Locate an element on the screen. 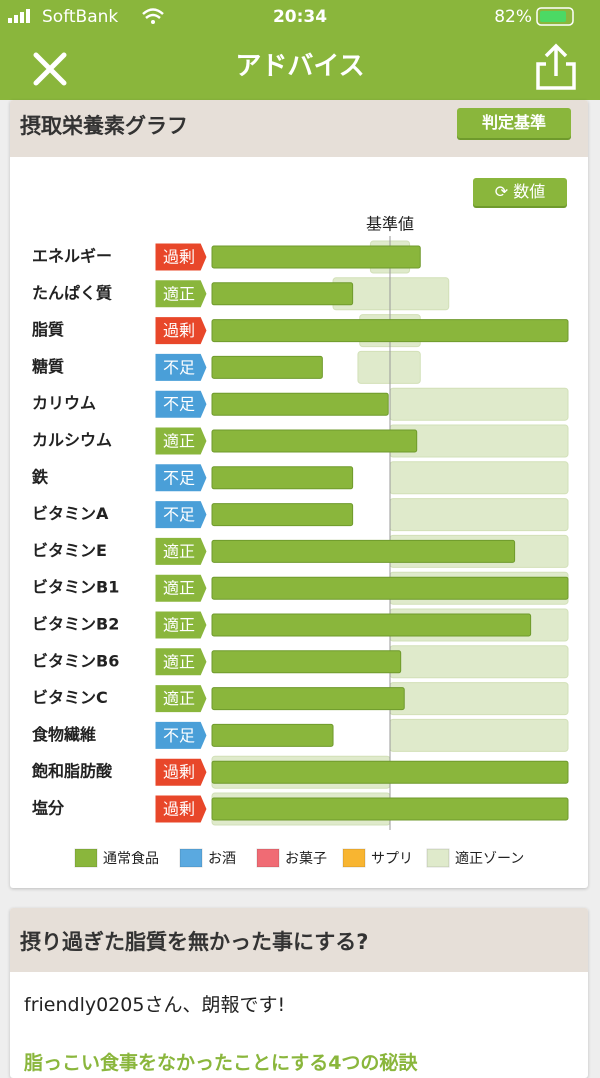  category-label: ビタミンA is located at coordinates (70, 513).